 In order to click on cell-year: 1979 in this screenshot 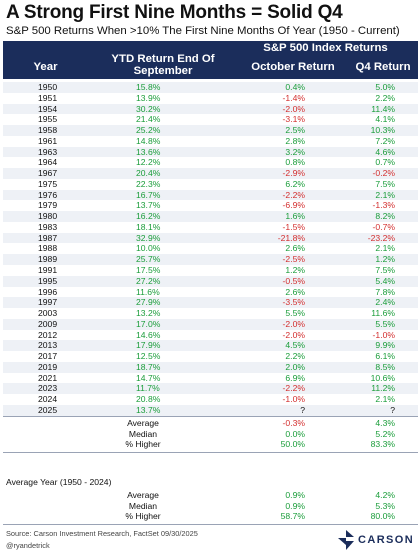, I will do `click(48, 205)`.